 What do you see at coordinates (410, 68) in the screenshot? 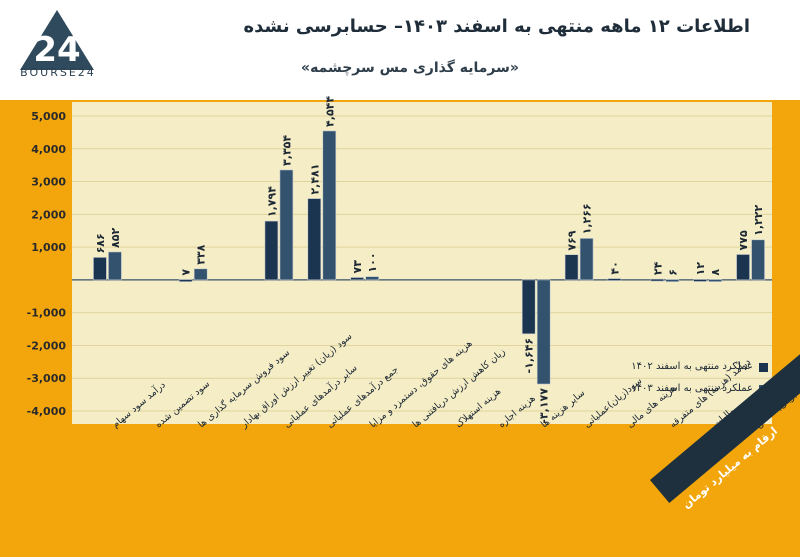
I see `page-subtitle: «سرمایه گذاری مس سرچشمه»` at bounding box center [410, 68].